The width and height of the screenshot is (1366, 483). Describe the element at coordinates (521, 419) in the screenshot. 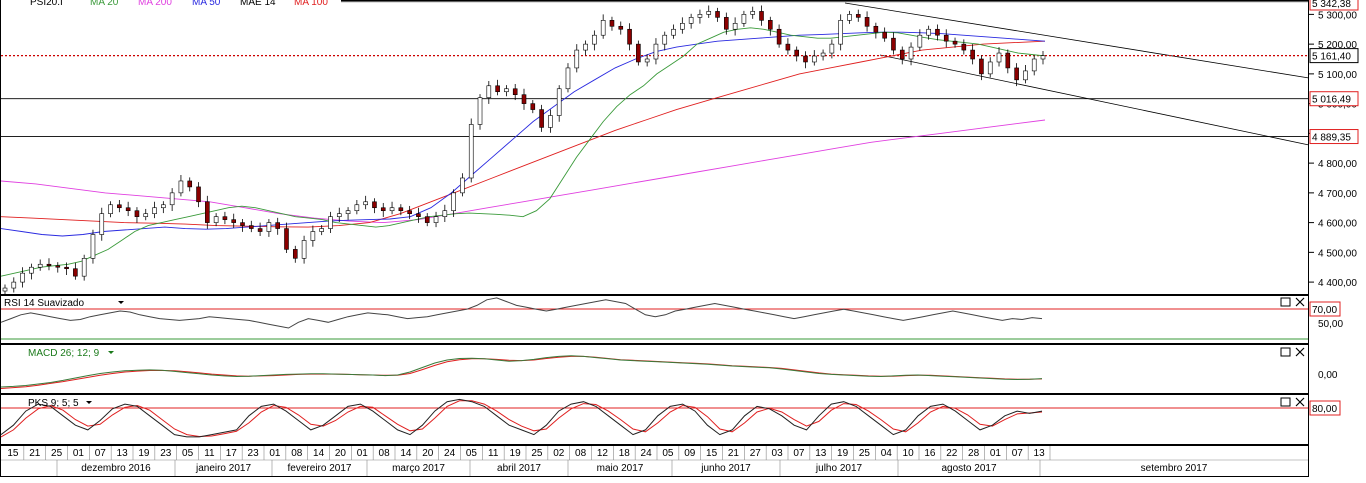

I see `pks-d-line` at that location.